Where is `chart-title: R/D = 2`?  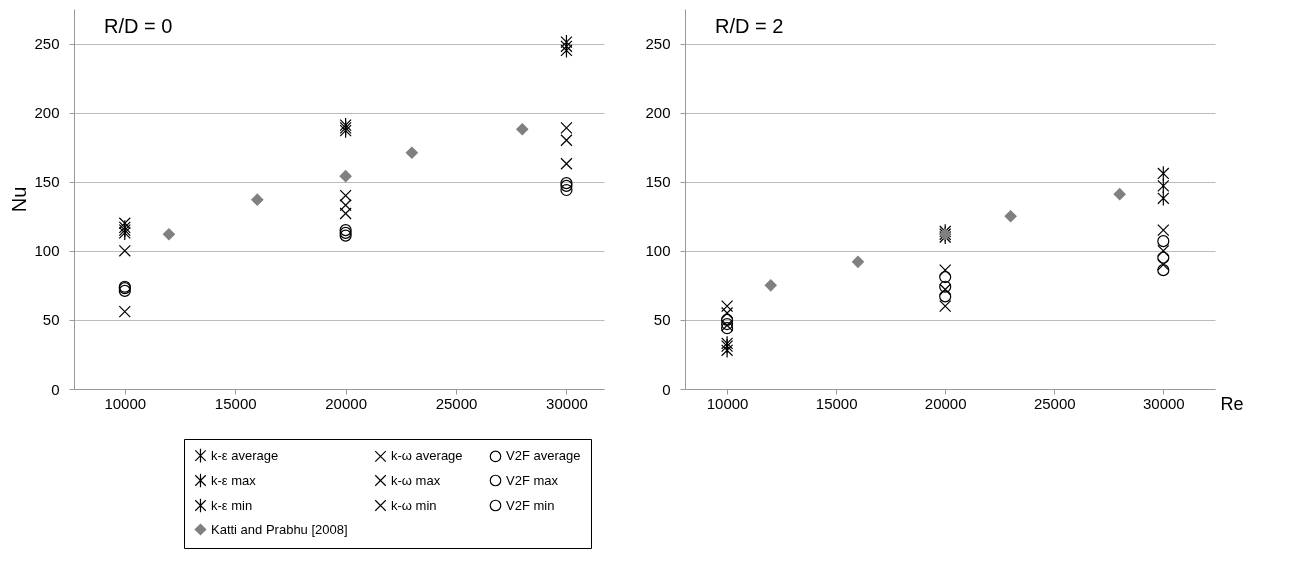 chart-title: R/D = 2 is located at coordinates (749, 26).